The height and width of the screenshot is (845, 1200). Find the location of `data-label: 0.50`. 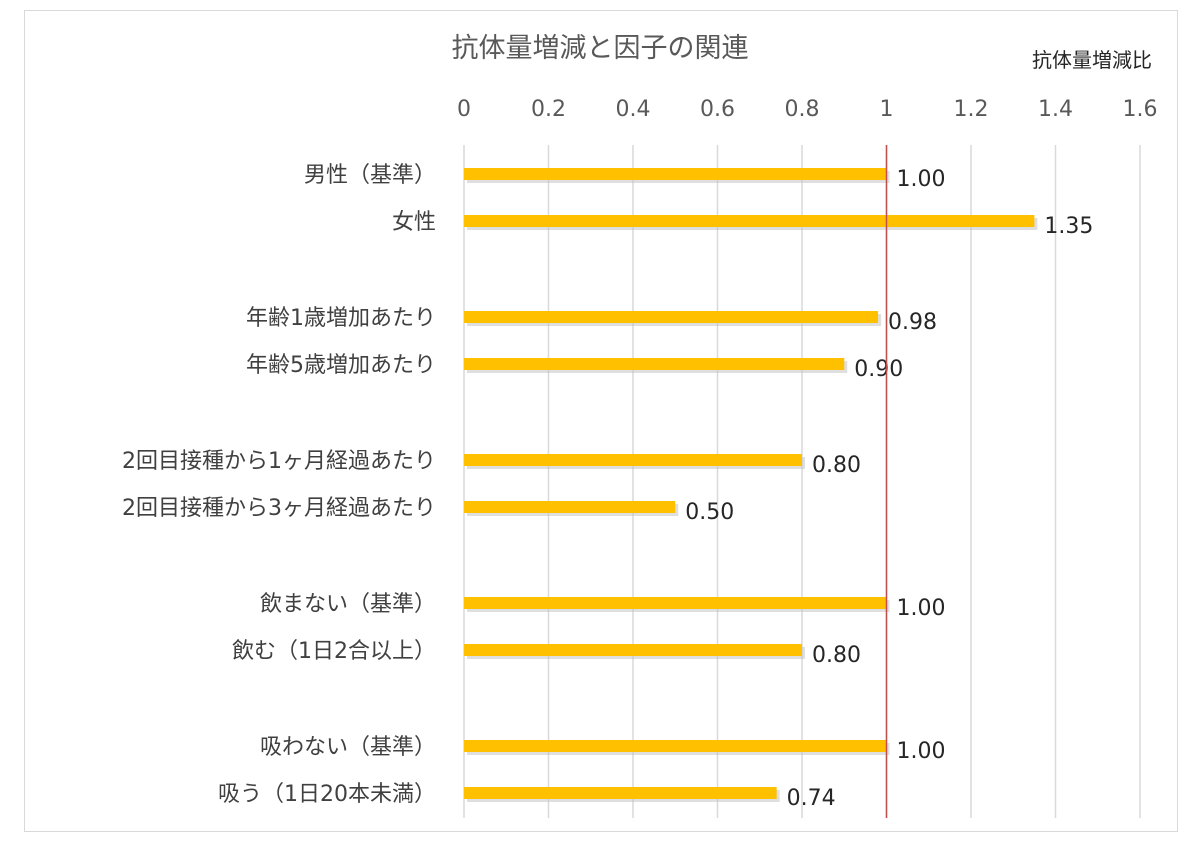

data-label: 0.50 is located at coordinates (709, 512).